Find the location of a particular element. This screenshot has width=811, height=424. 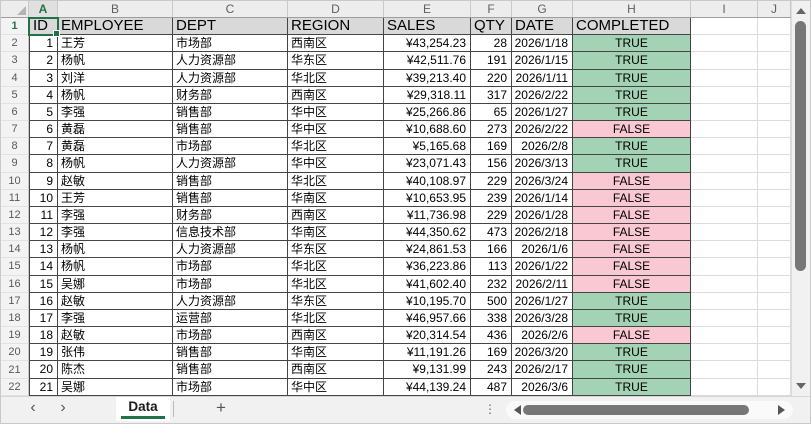

prev-sheet-button: ‹ is located at coordinates (33, 407).